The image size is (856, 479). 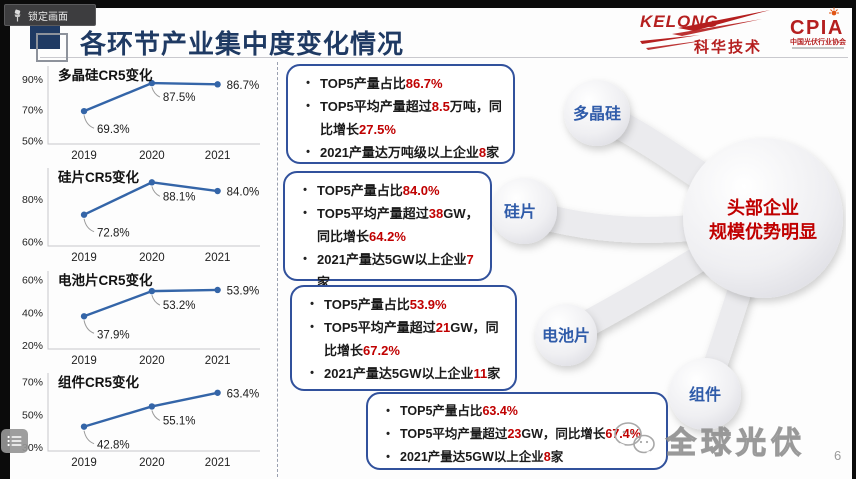 I want to click on series-line, so click(x=150, y=409).